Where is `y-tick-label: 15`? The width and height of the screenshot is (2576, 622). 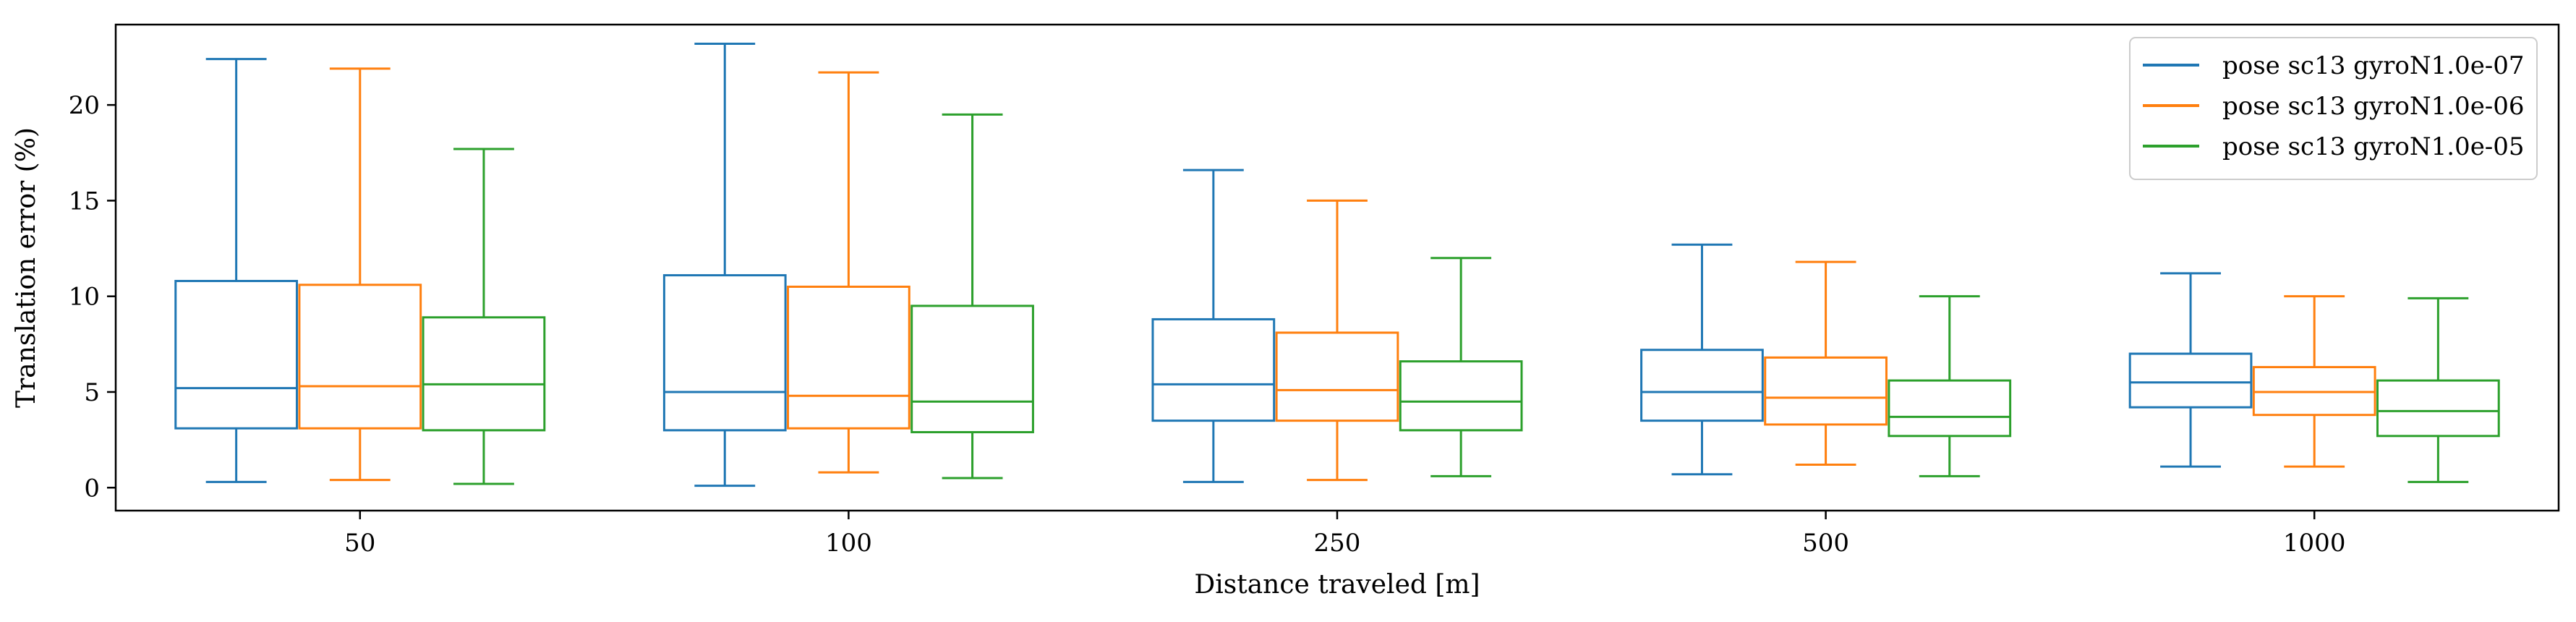 y-tick-label: 15 is located at coordinates (84, 201).